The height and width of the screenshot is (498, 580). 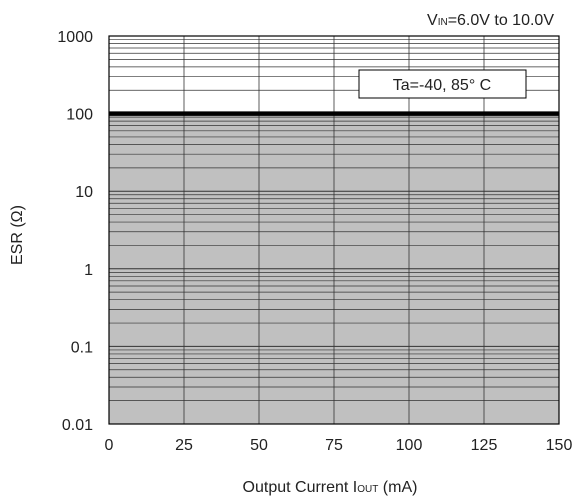 What do you see at coordinates (397, 487) in the screenshot?
I see `x-axis-label-suffix: (mA)` at bounding box center [397, 487].